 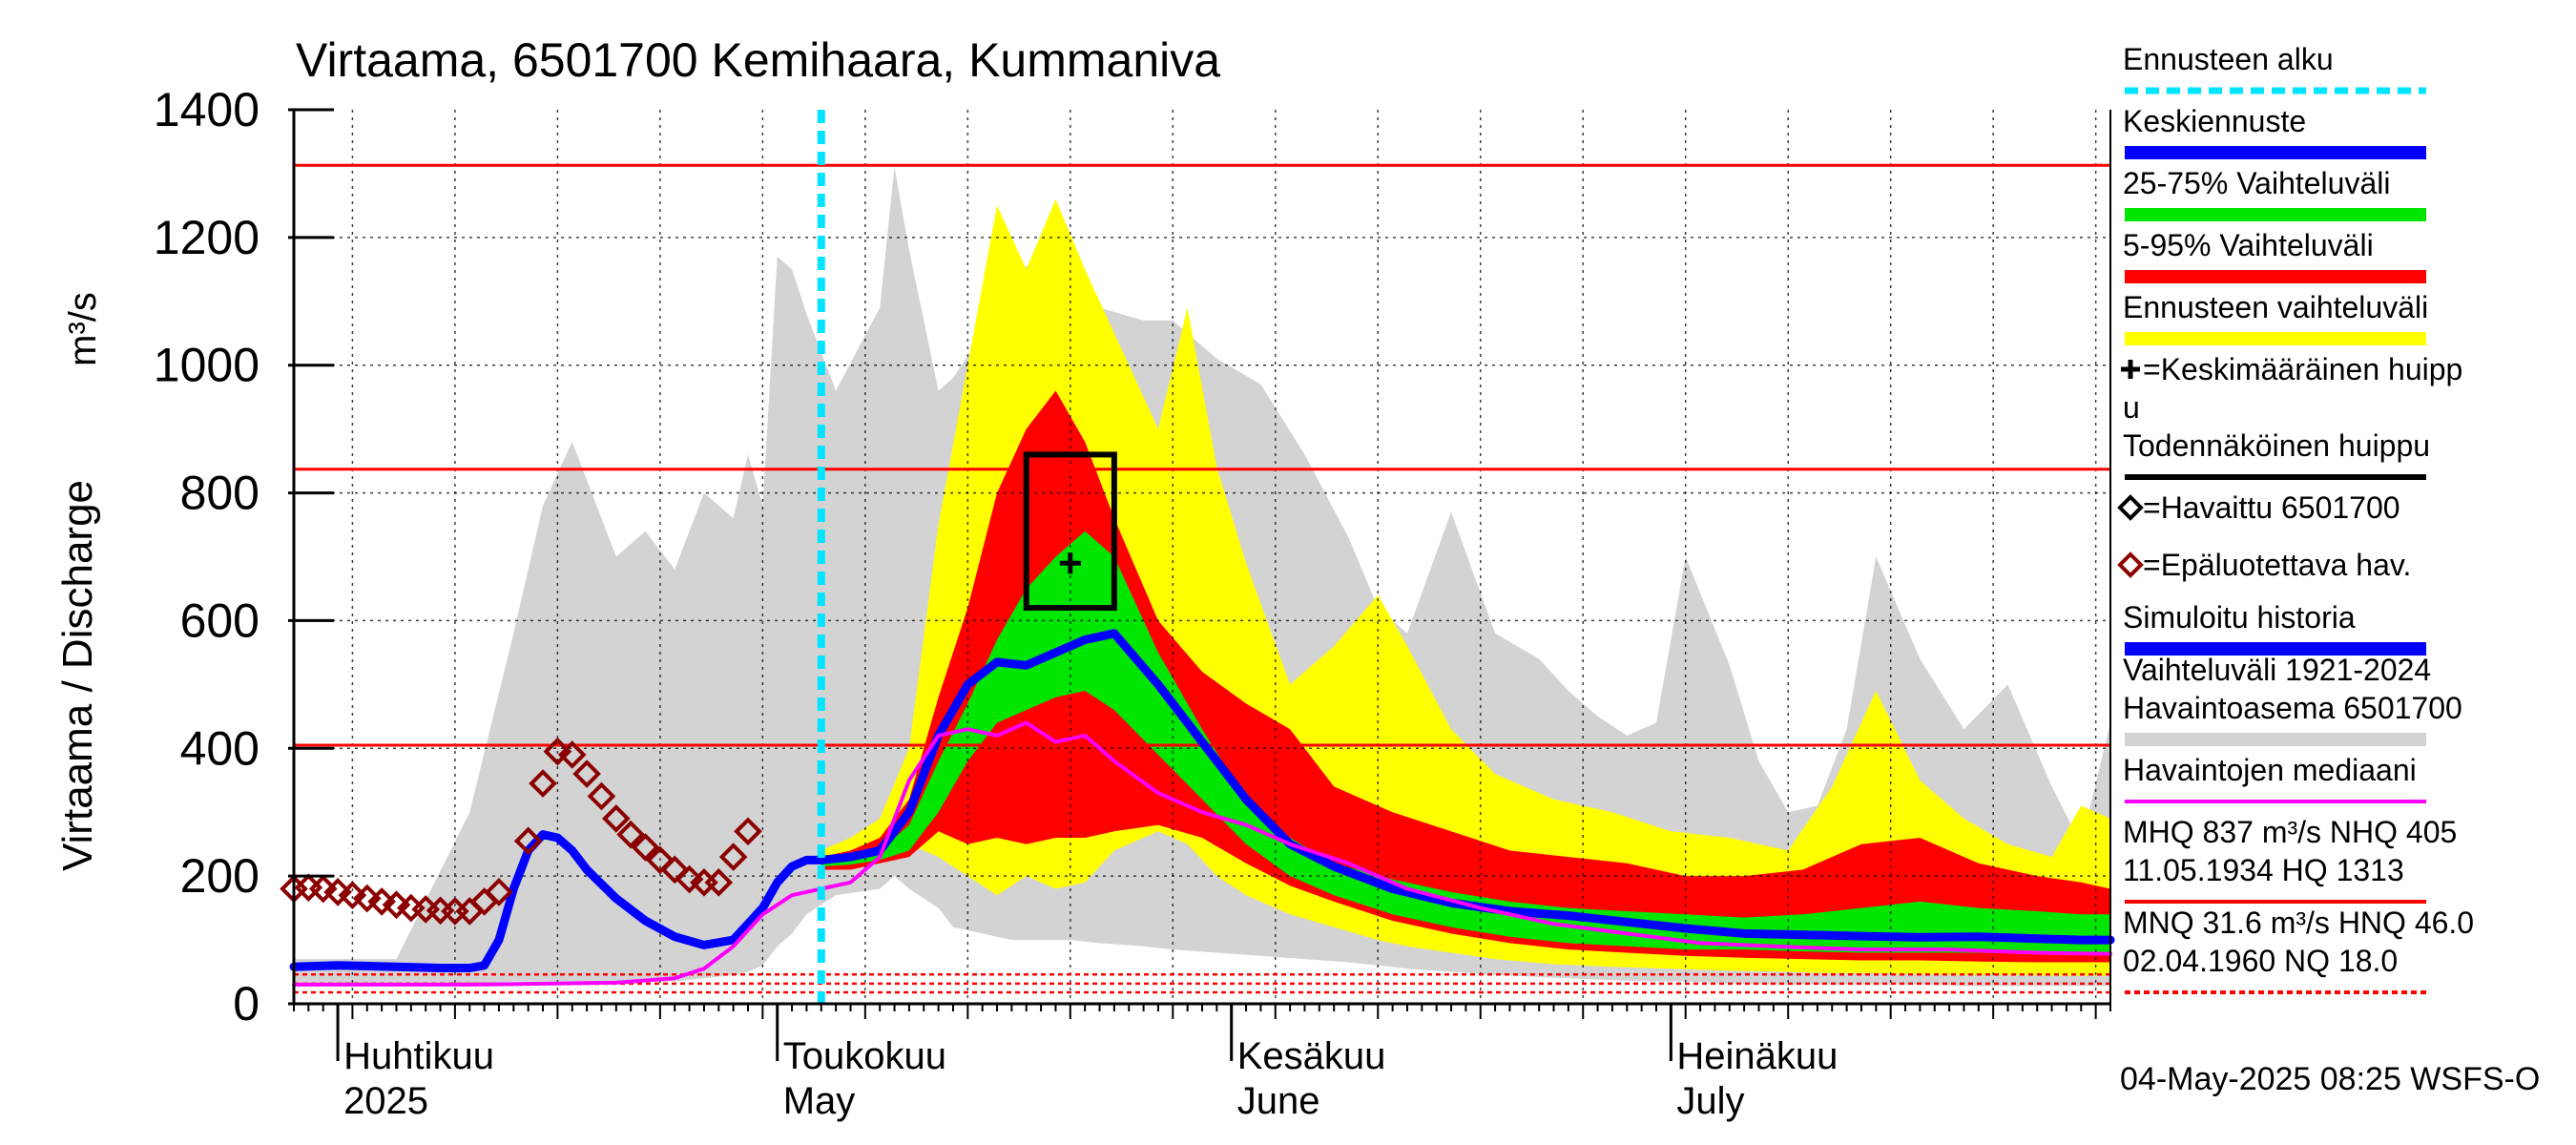 I want to click on chart-title: Virtaama, 6501700 Kemihaara, Kummaniva, so click(x=758, y=60).